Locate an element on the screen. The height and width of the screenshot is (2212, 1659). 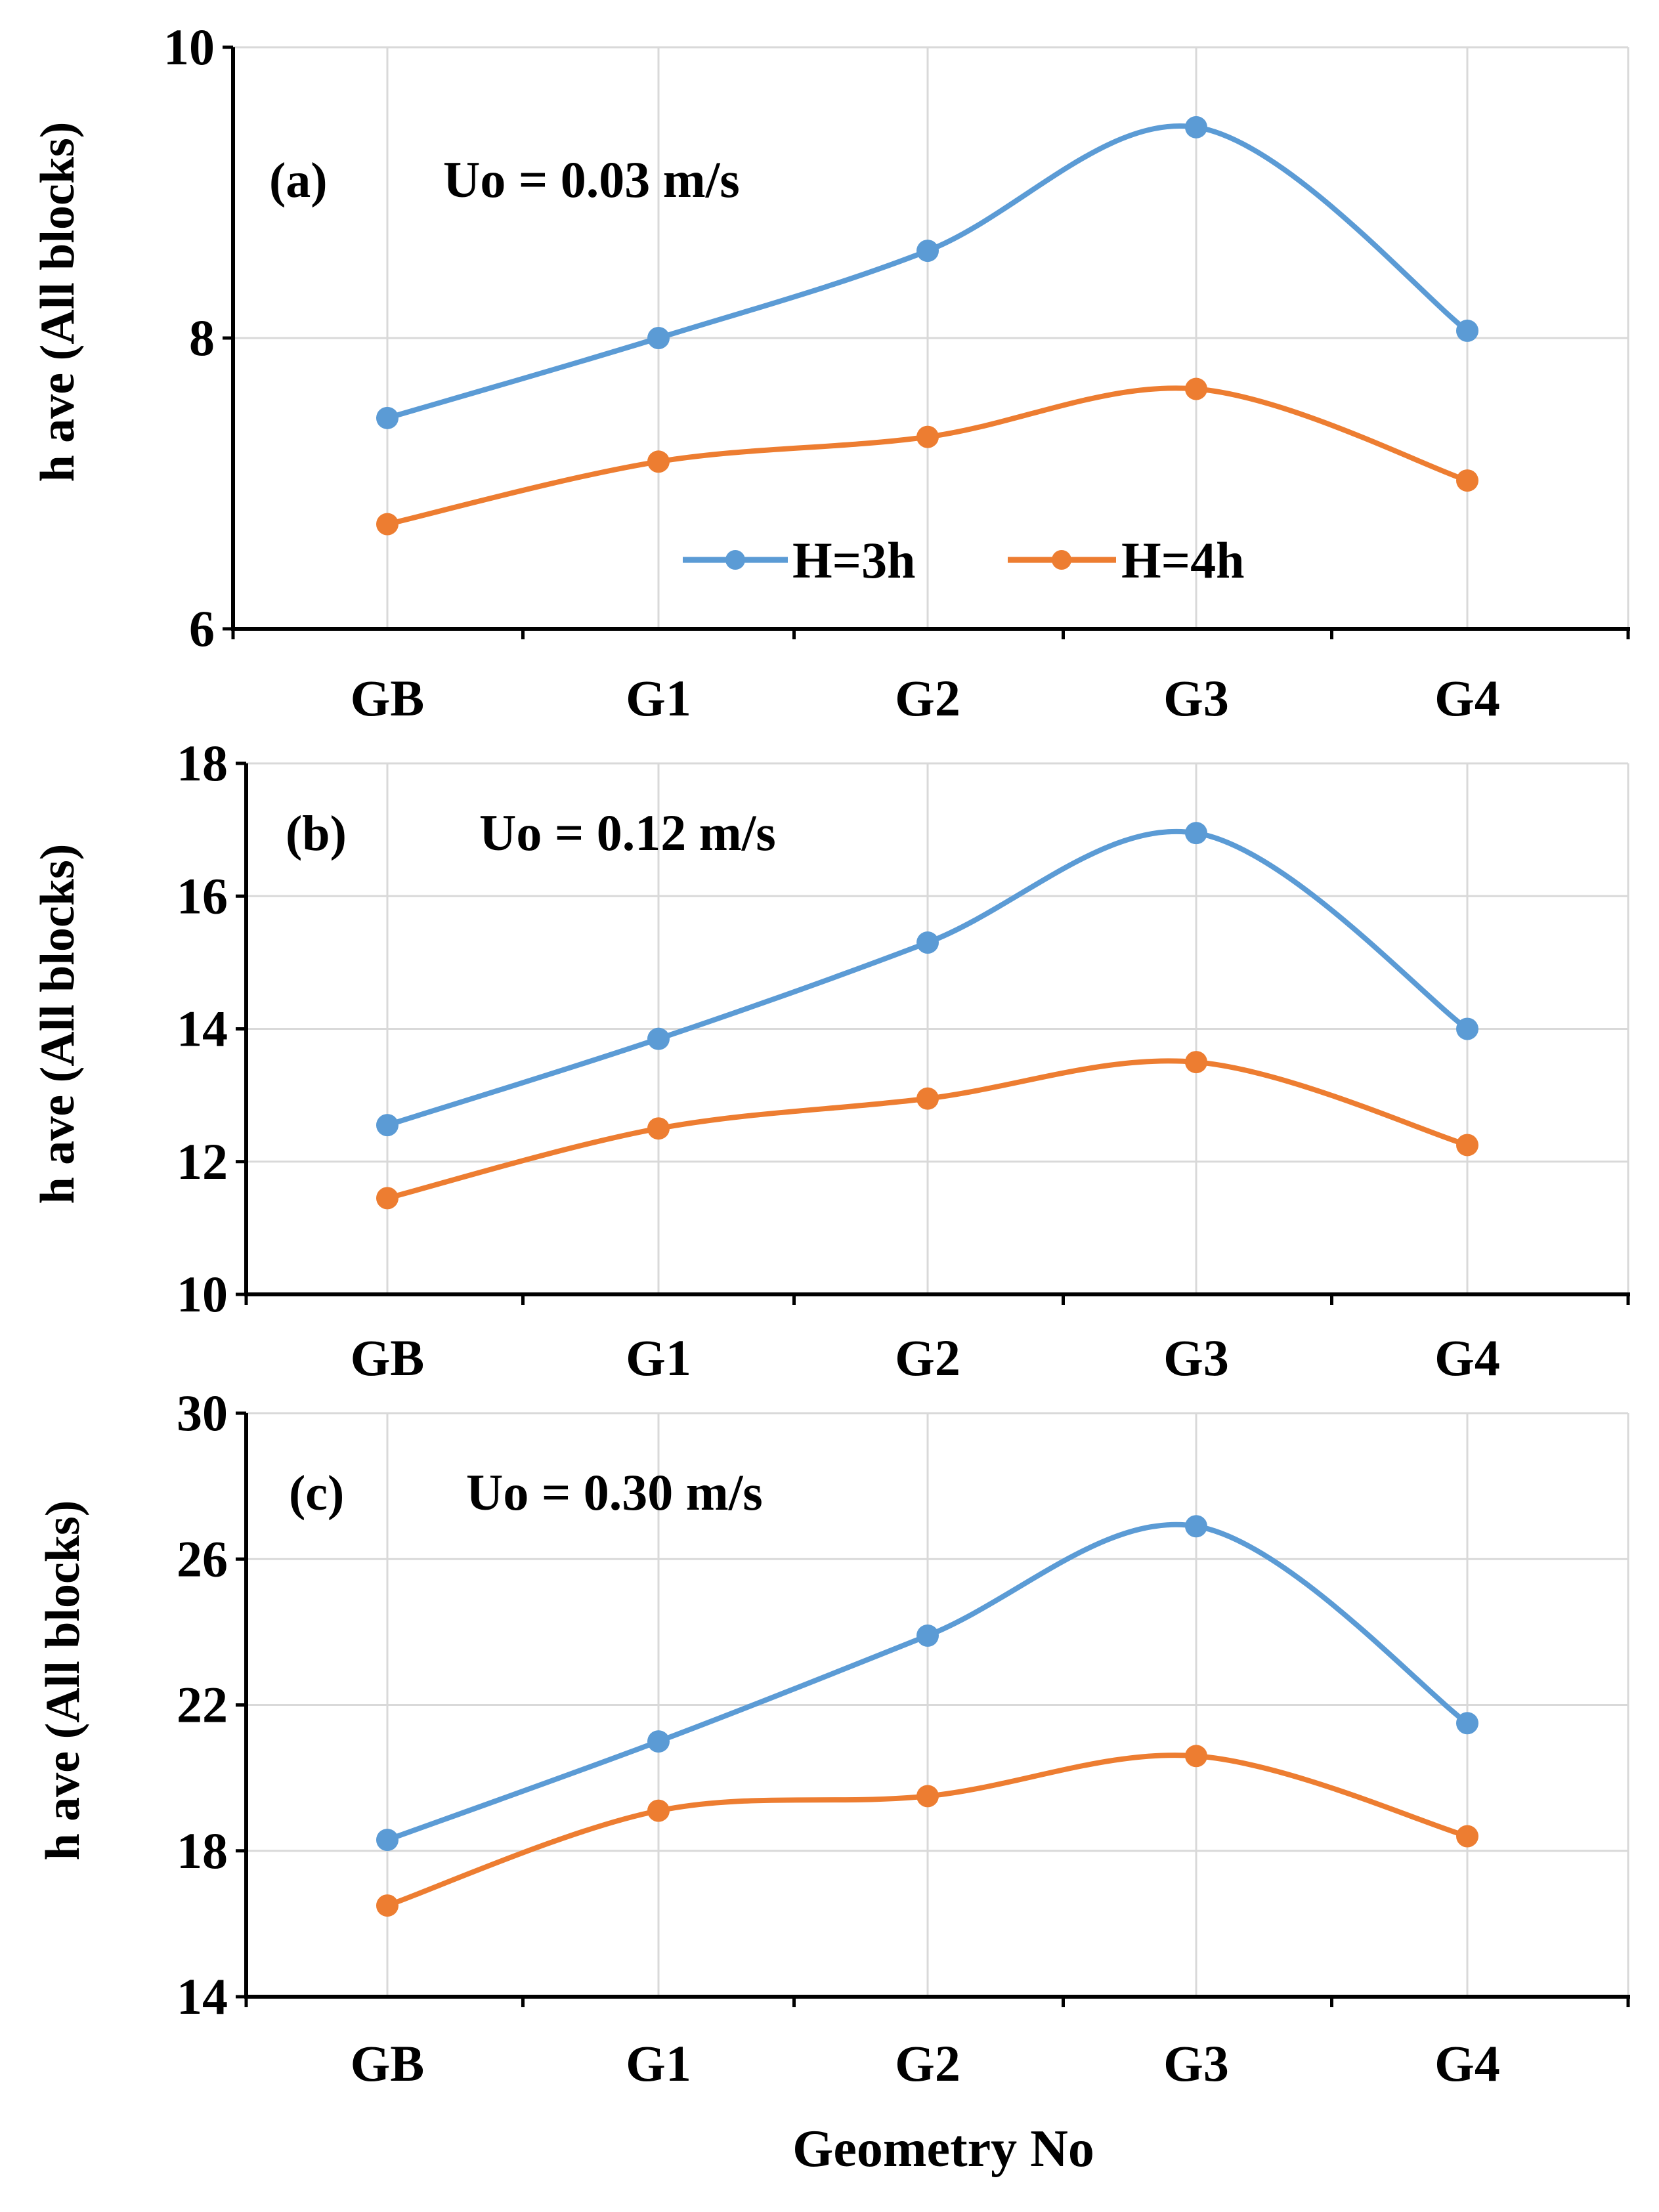
panel-b-annotation: Uo = 0.12 m/s is located at coordinates (627, 833).